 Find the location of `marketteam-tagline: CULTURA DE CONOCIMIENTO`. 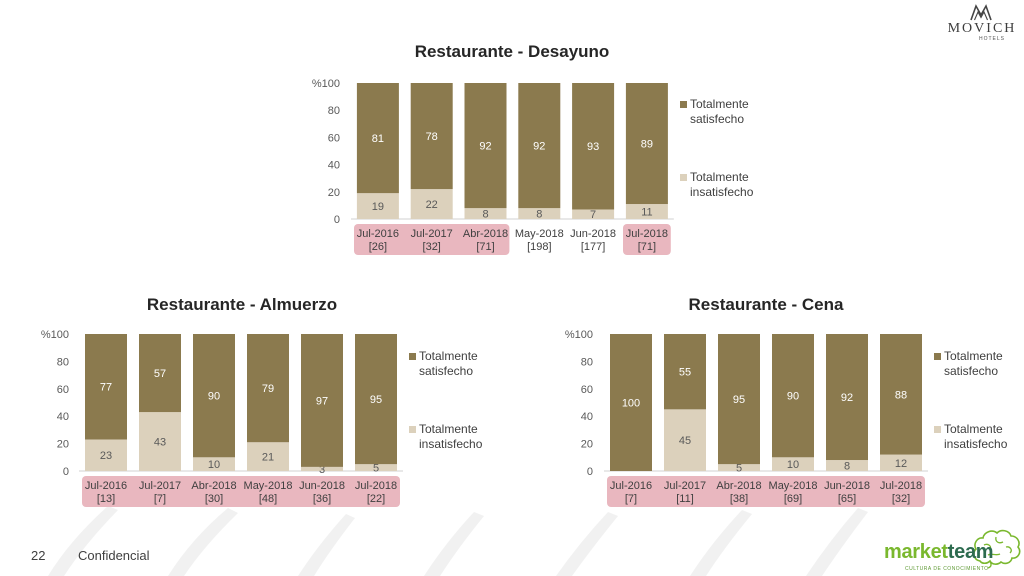

marketteam-tagline: CULTURA DE CONOCIMIENTO is located at coordinates (947, 569).